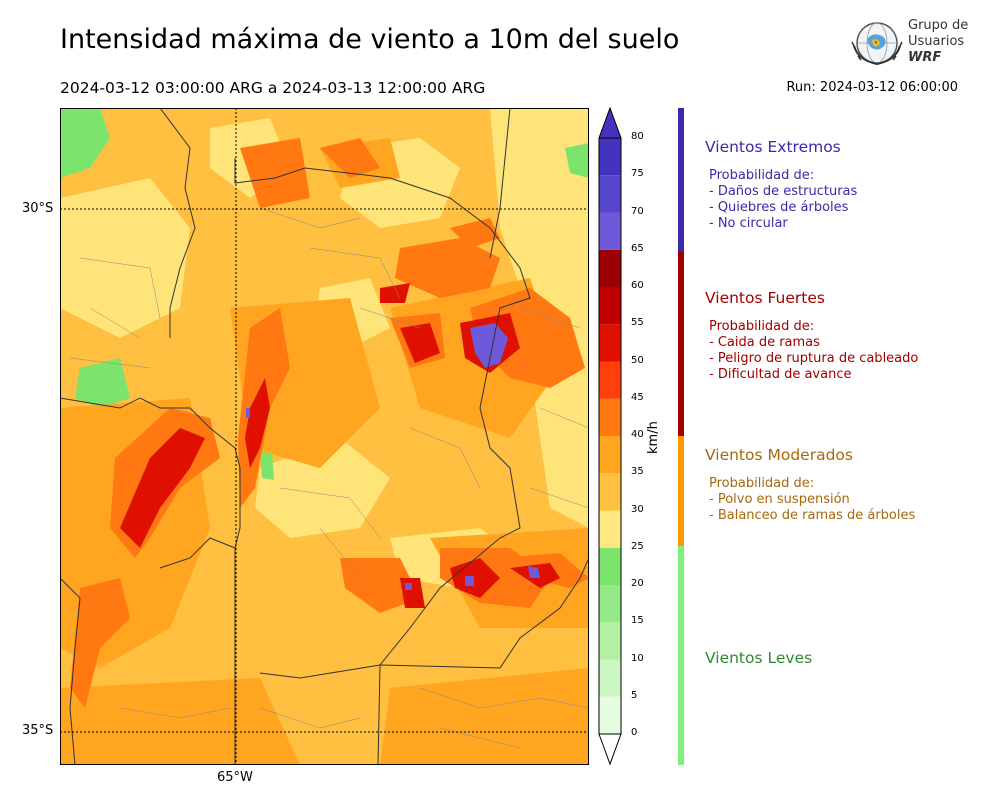 The height and width of the screenshot is (800, 1000). Describe the element at coordinates (637, 397) in the screenshot. I see `colorbar-tick-label: 45` at that location.